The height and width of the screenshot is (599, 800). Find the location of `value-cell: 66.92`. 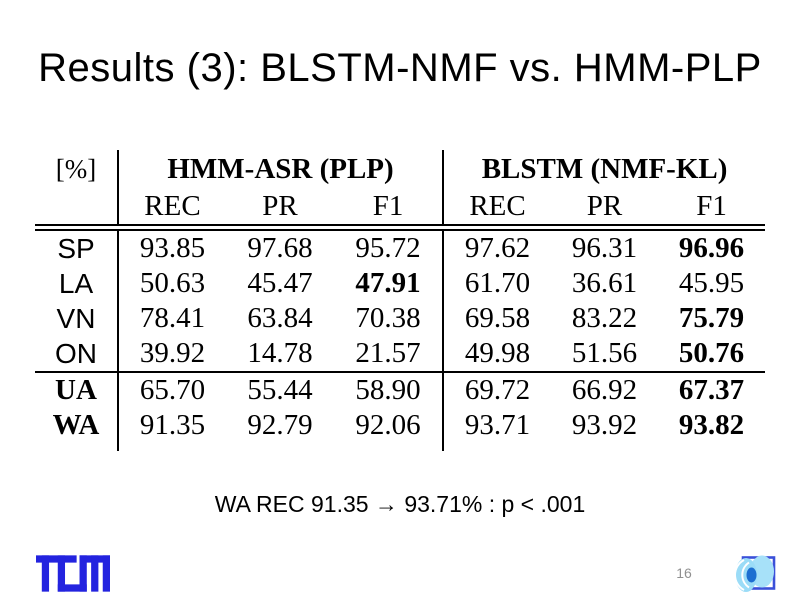

value-cell: 66.92 is located at coordinates (605, 389).